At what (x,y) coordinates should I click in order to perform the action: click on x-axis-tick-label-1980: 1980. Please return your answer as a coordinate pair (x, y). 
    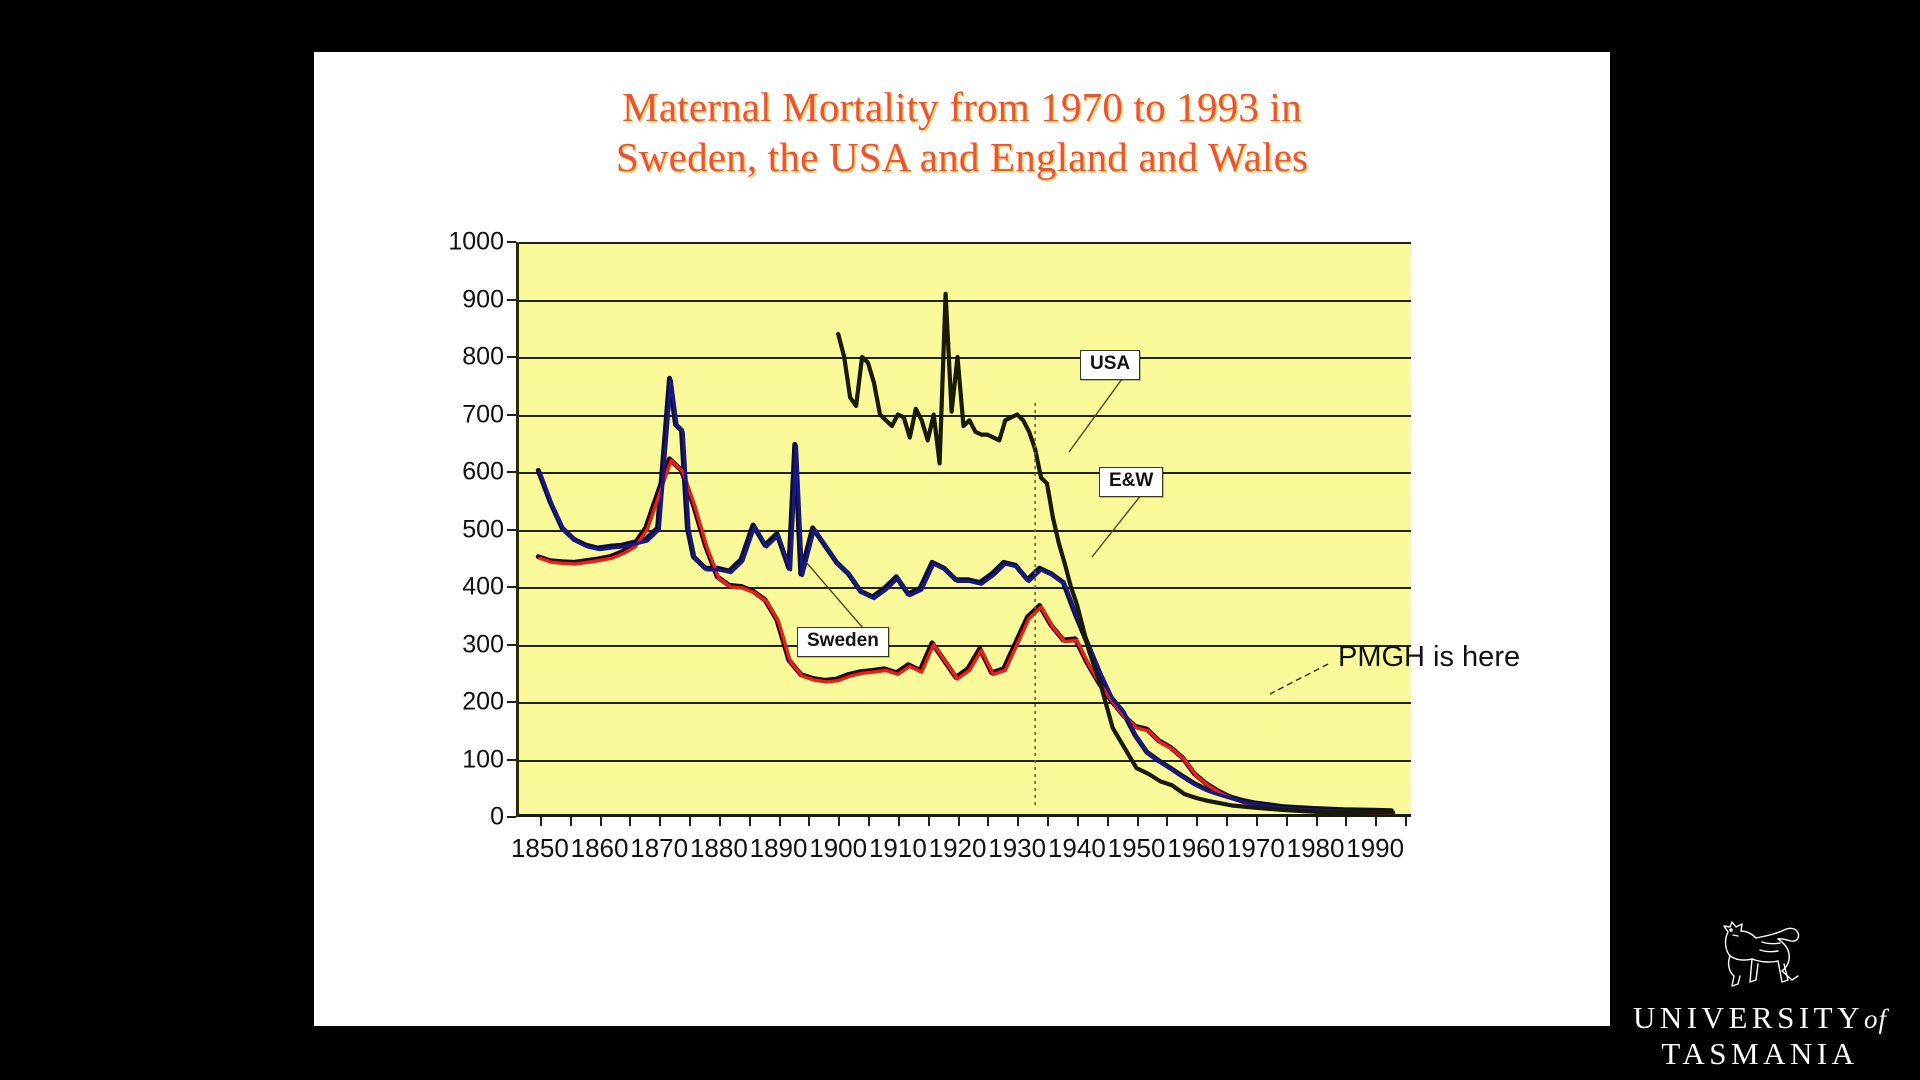
    Looking at the image, I should click on (1315, 848).